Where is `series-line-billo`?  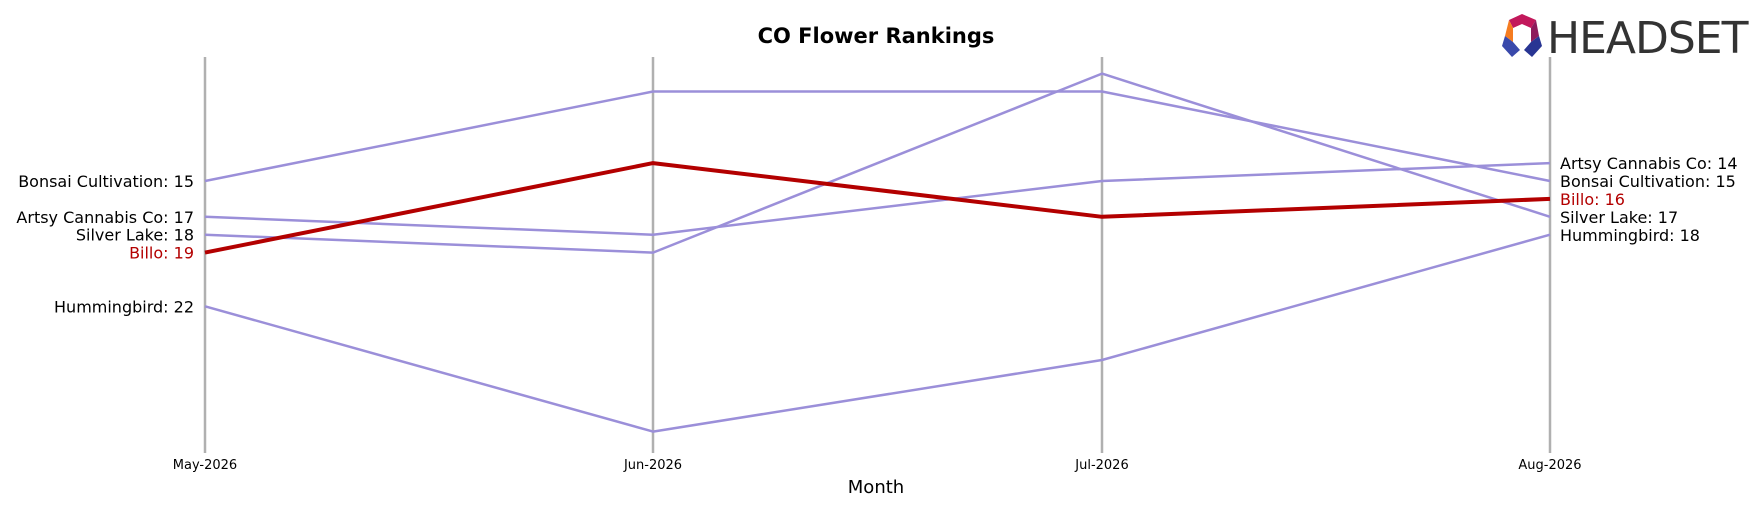 series-line-billo is located at coordinates (877, 208).